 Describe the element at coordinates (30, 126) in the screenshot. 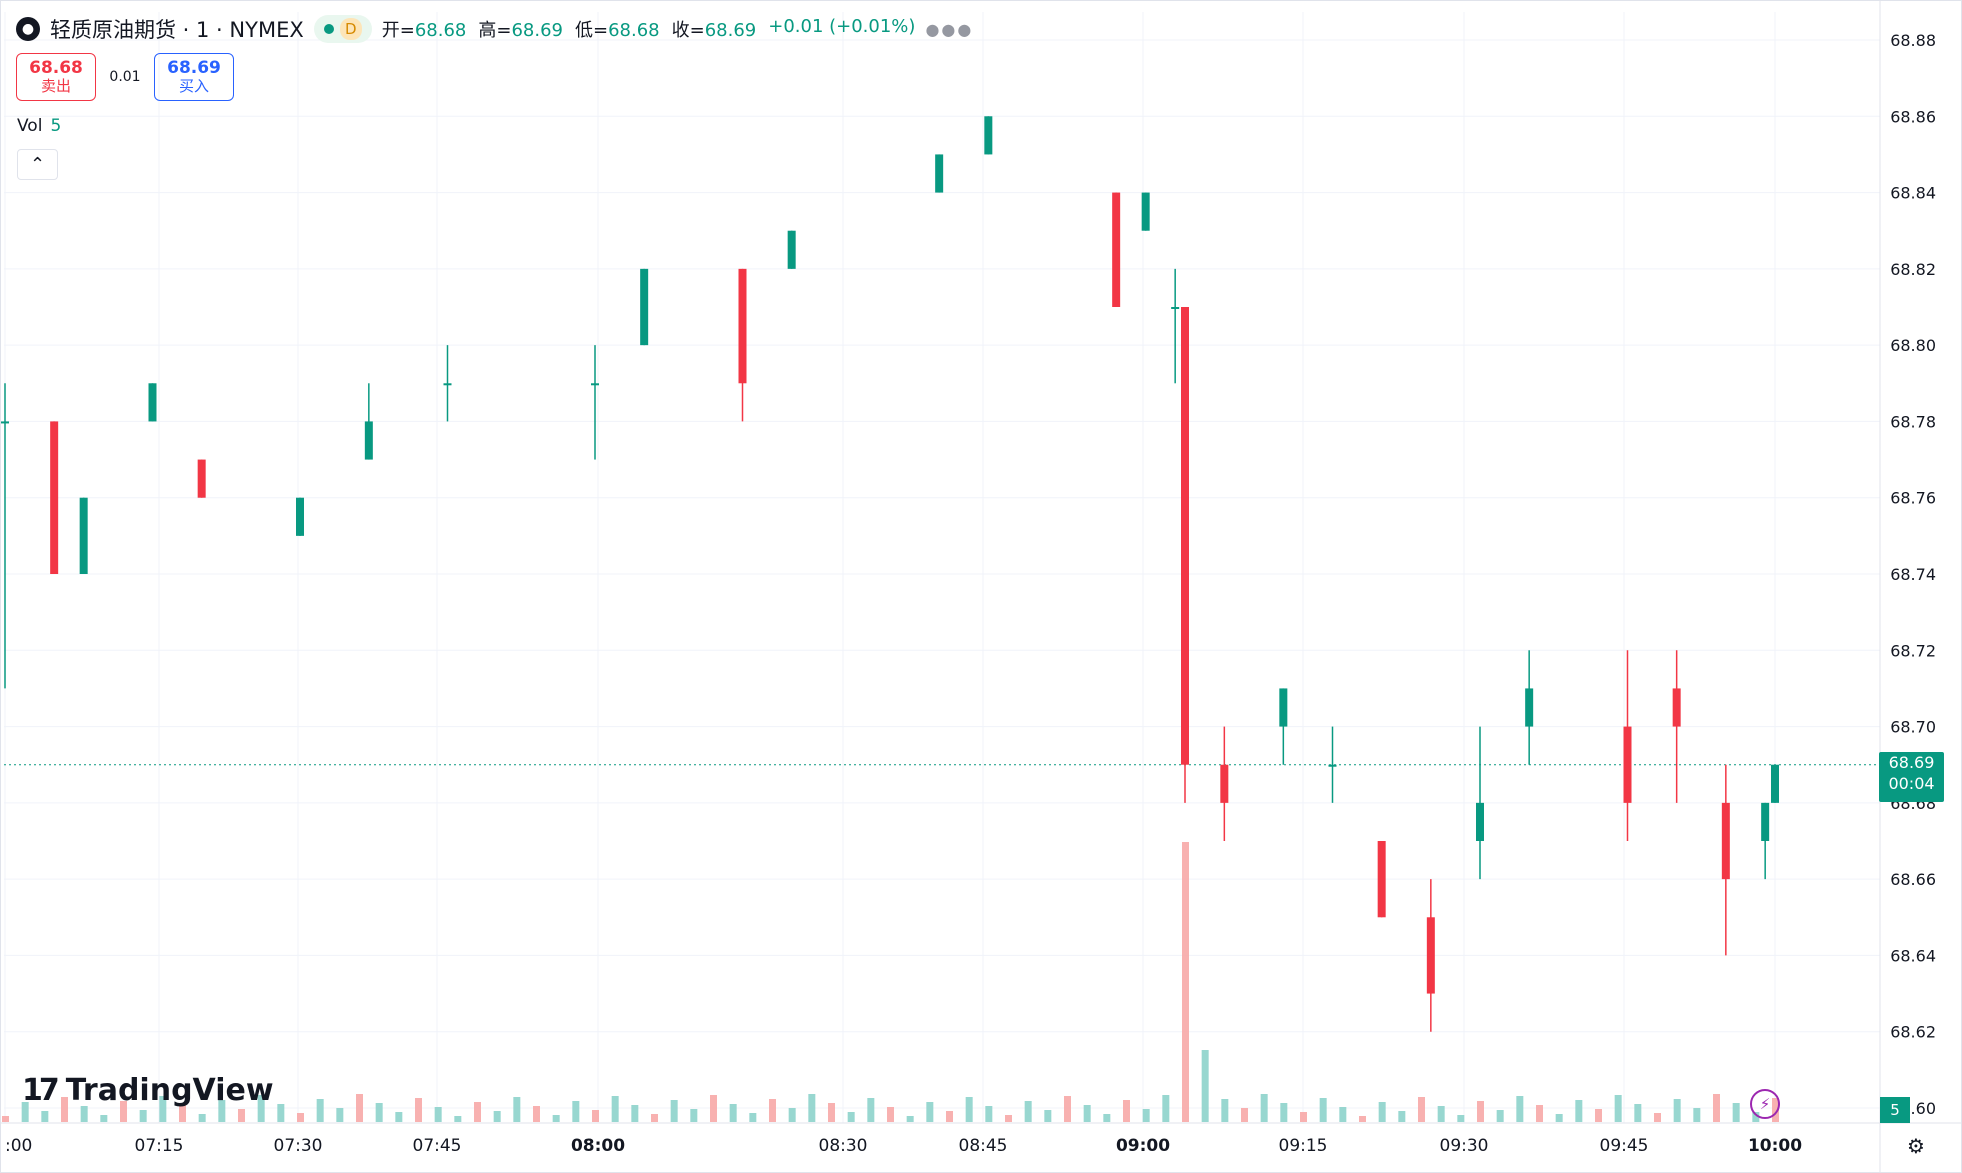

I see `volume-label: Vol` at that location.